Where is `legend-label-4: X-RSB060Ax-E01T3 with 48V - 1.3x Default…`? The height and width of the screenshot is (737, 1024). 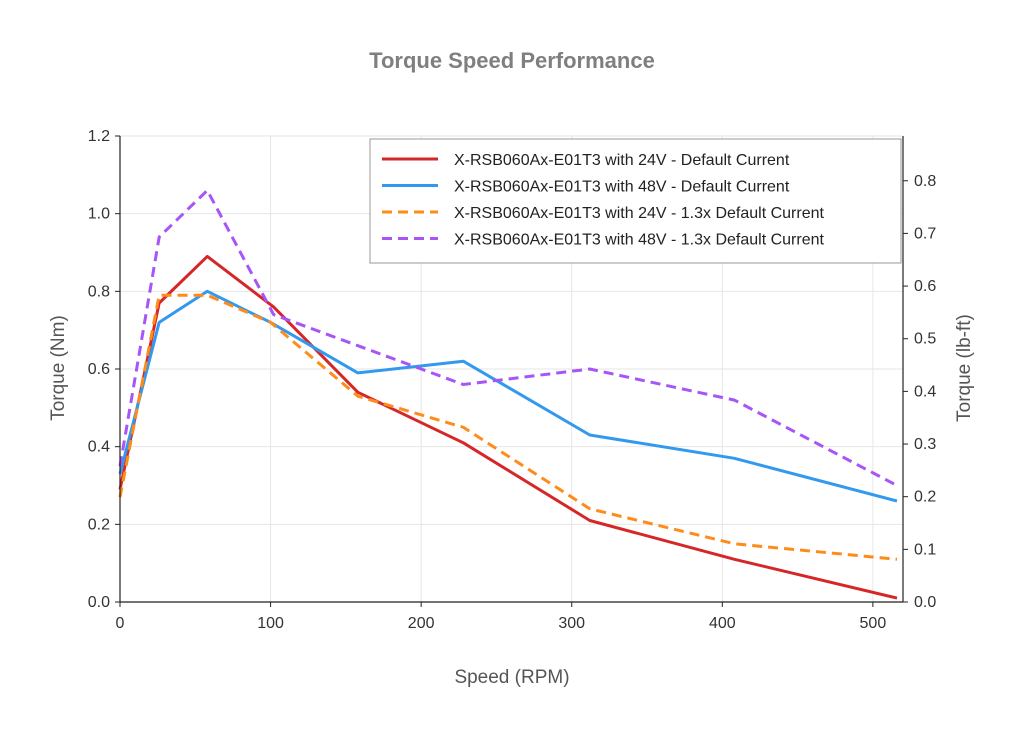
legend-label-4: X-RSB060Ax-E01T3 with 48V - 1.3x Default… is located at coordinates (639, 240).